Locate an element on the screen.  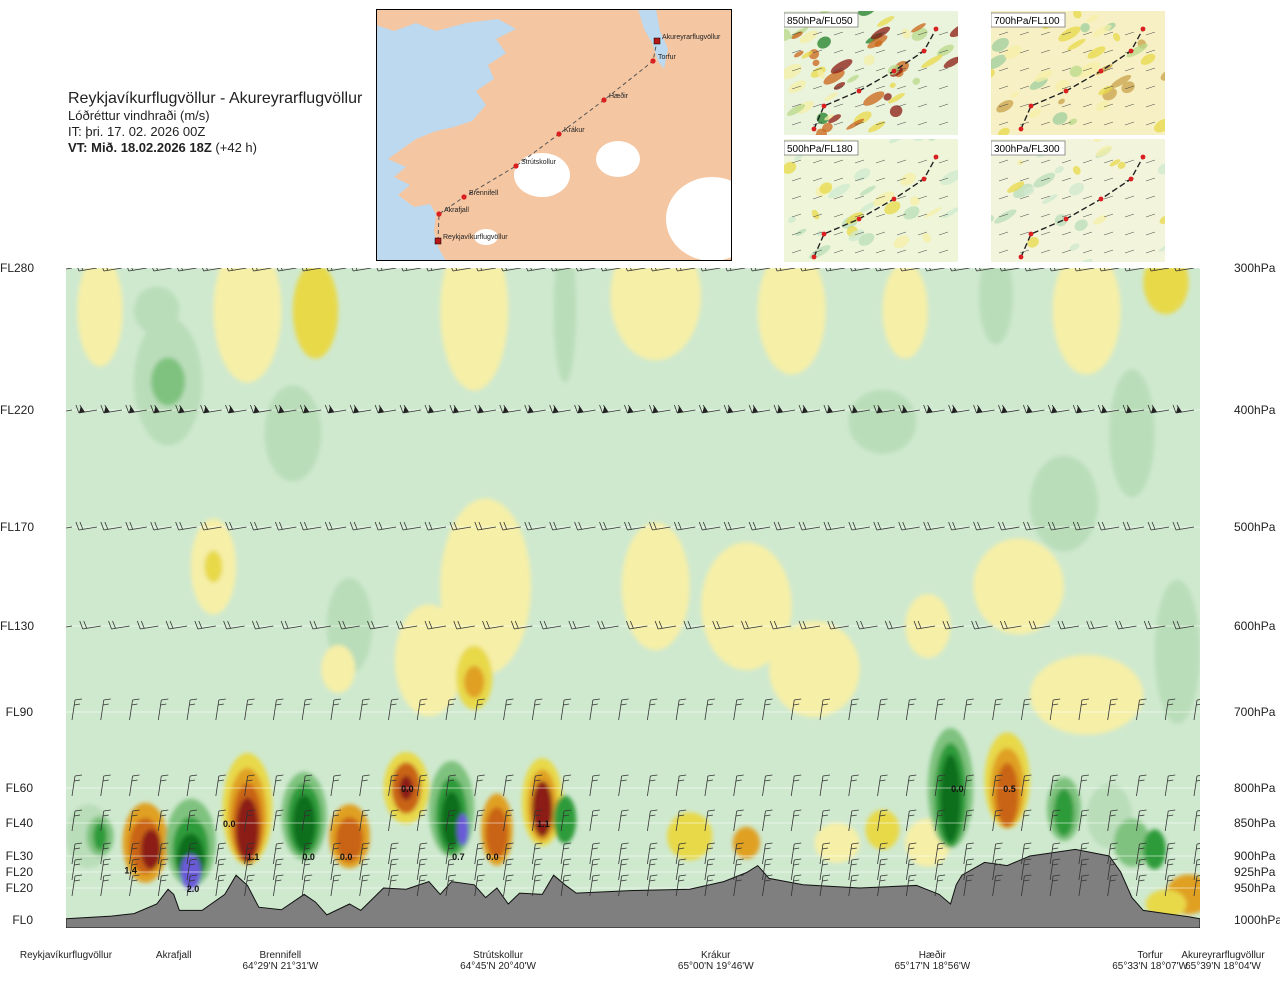
waypoint-name: Hæðir is located at coordinates (932, 955).